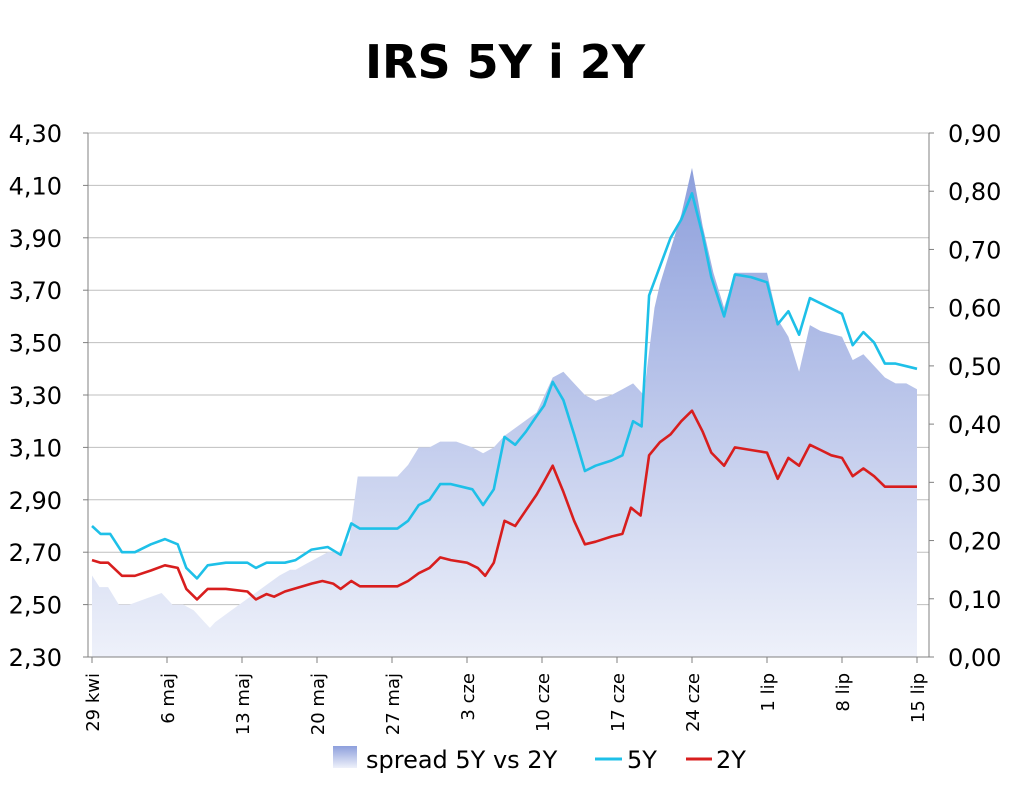 This screenshot has width=1024, height=791. Describe the element at coordinates (505, 62) in the screenshot. I see `chart-title: IRS 5Y i 2Y` at that location.